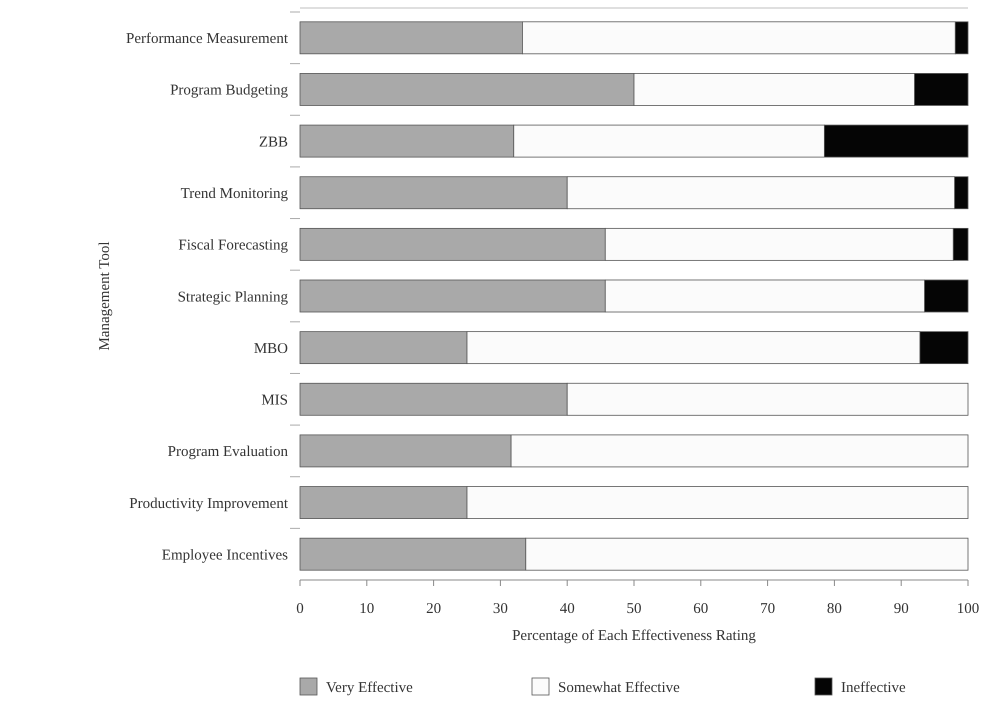 This screenshot has width=985, height=706. I want to click on y-tick-label: Strategic Planning, so click(233, 297).